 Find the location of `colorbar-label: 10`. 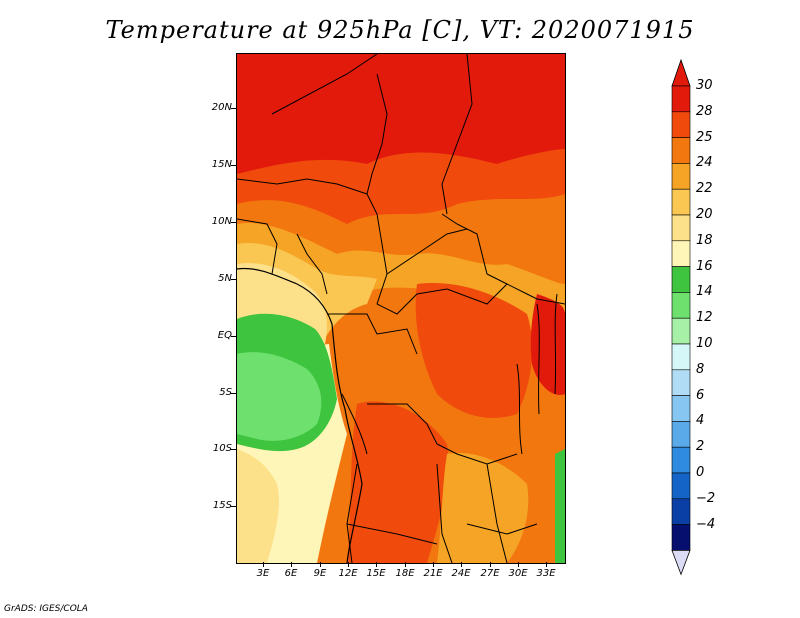

colorbar-label: 10 is located at coordinates (704, 343).